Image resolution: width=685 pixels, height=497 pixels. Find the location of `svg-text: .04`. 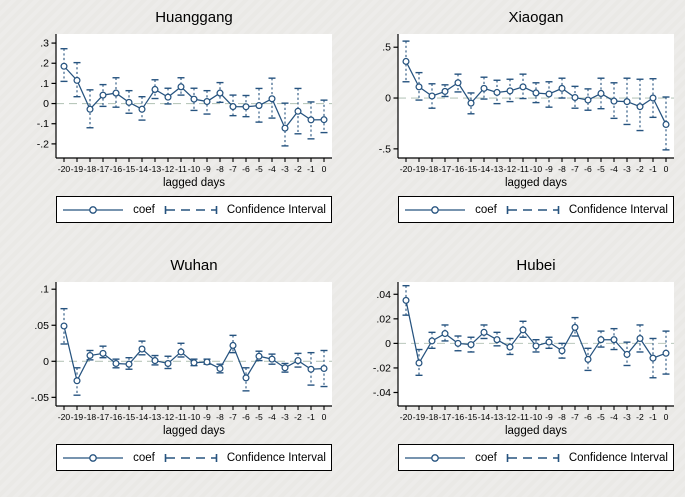

svg-text: .04 is located at coordinates (383, 295).